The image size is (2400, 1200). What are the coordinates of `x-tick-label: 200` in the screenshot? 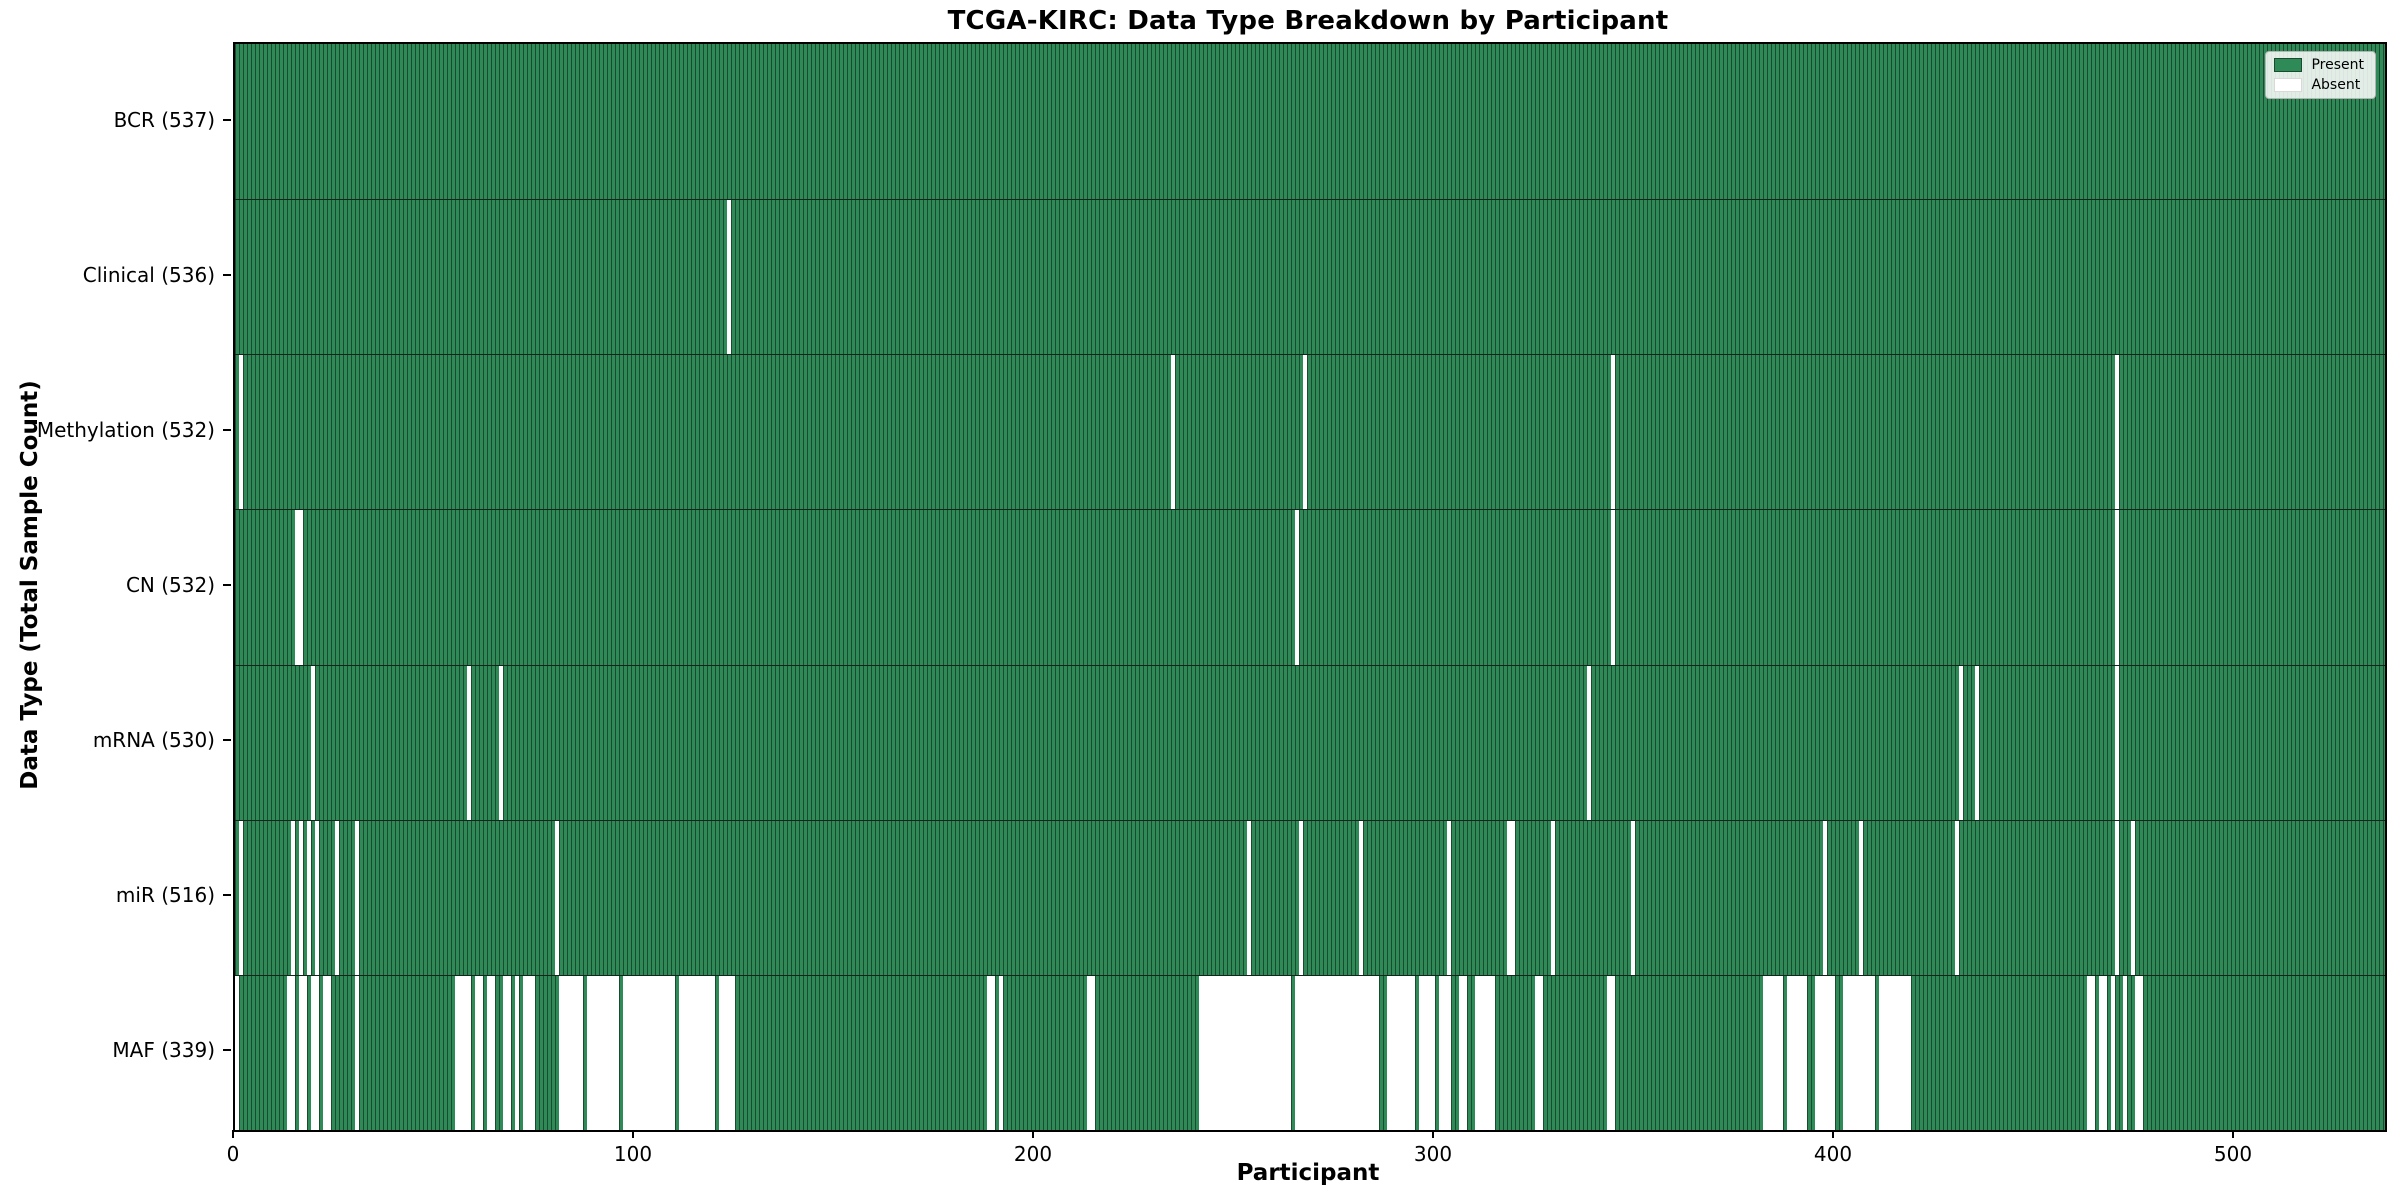 It's located at (1033, 1154).